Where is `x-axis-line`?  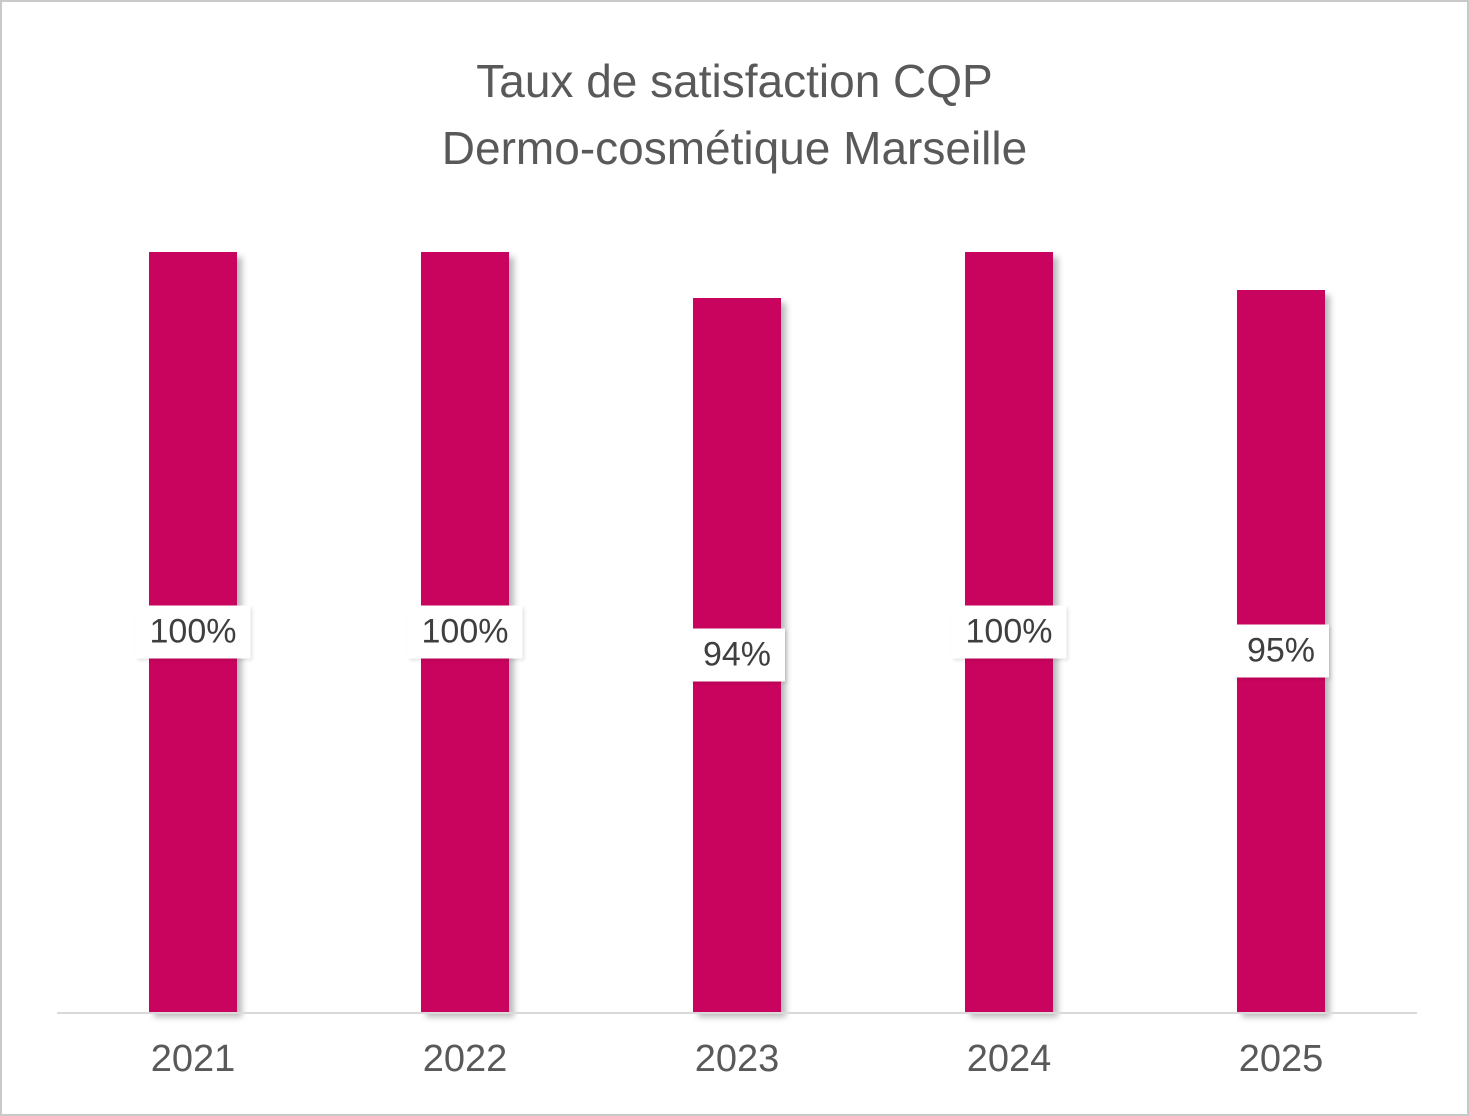
x-axis-line is located at coordinates (737, 1013).